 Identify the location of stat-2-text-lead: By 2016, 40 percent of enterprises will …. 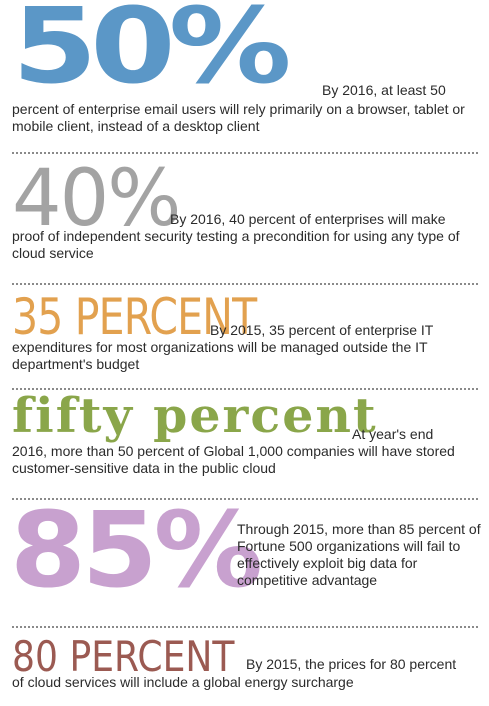
(308, 219).